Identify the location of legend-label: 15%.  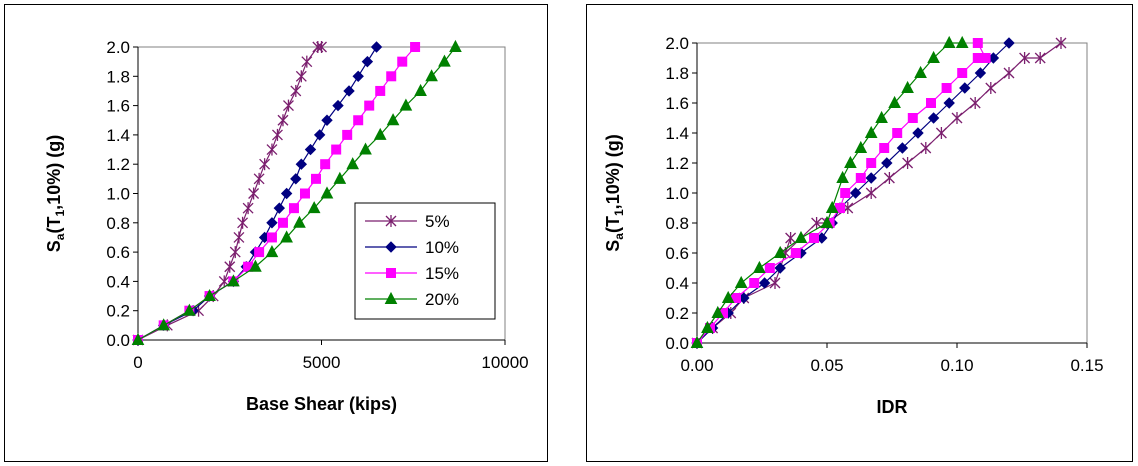
(442, 273).